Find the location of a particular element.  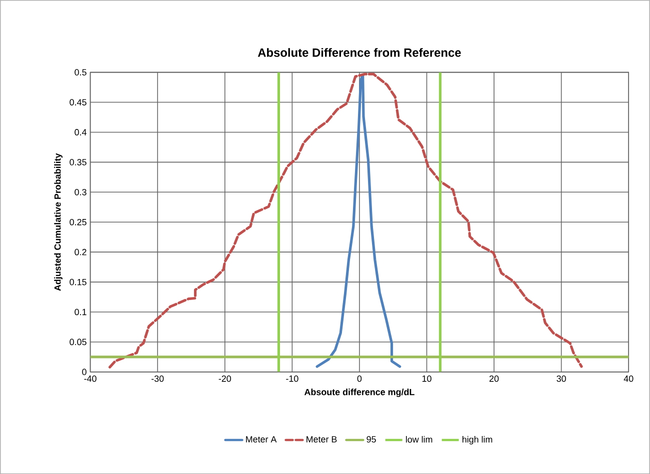

x-tick-label: 10 is located at coordinates (427, 378).